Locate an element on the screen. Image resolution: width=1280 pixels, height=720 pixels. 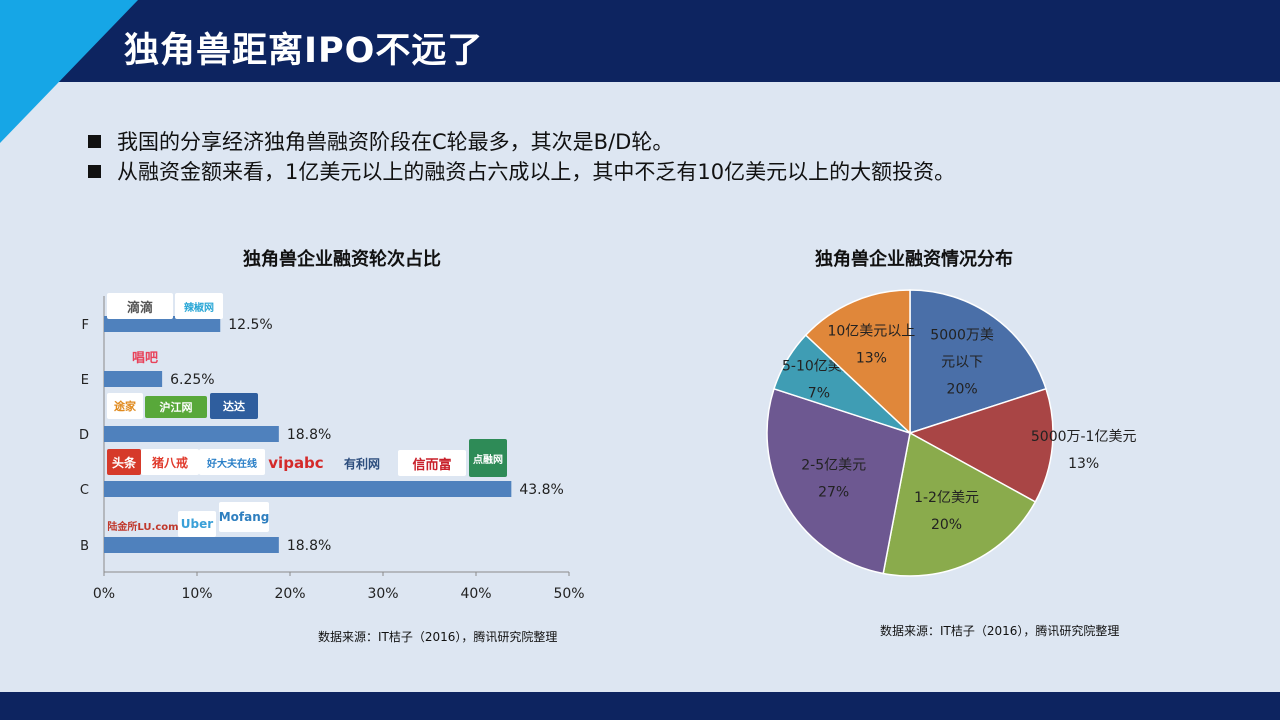
pie-slice-label: 7% is located at coordinates (819, 394).